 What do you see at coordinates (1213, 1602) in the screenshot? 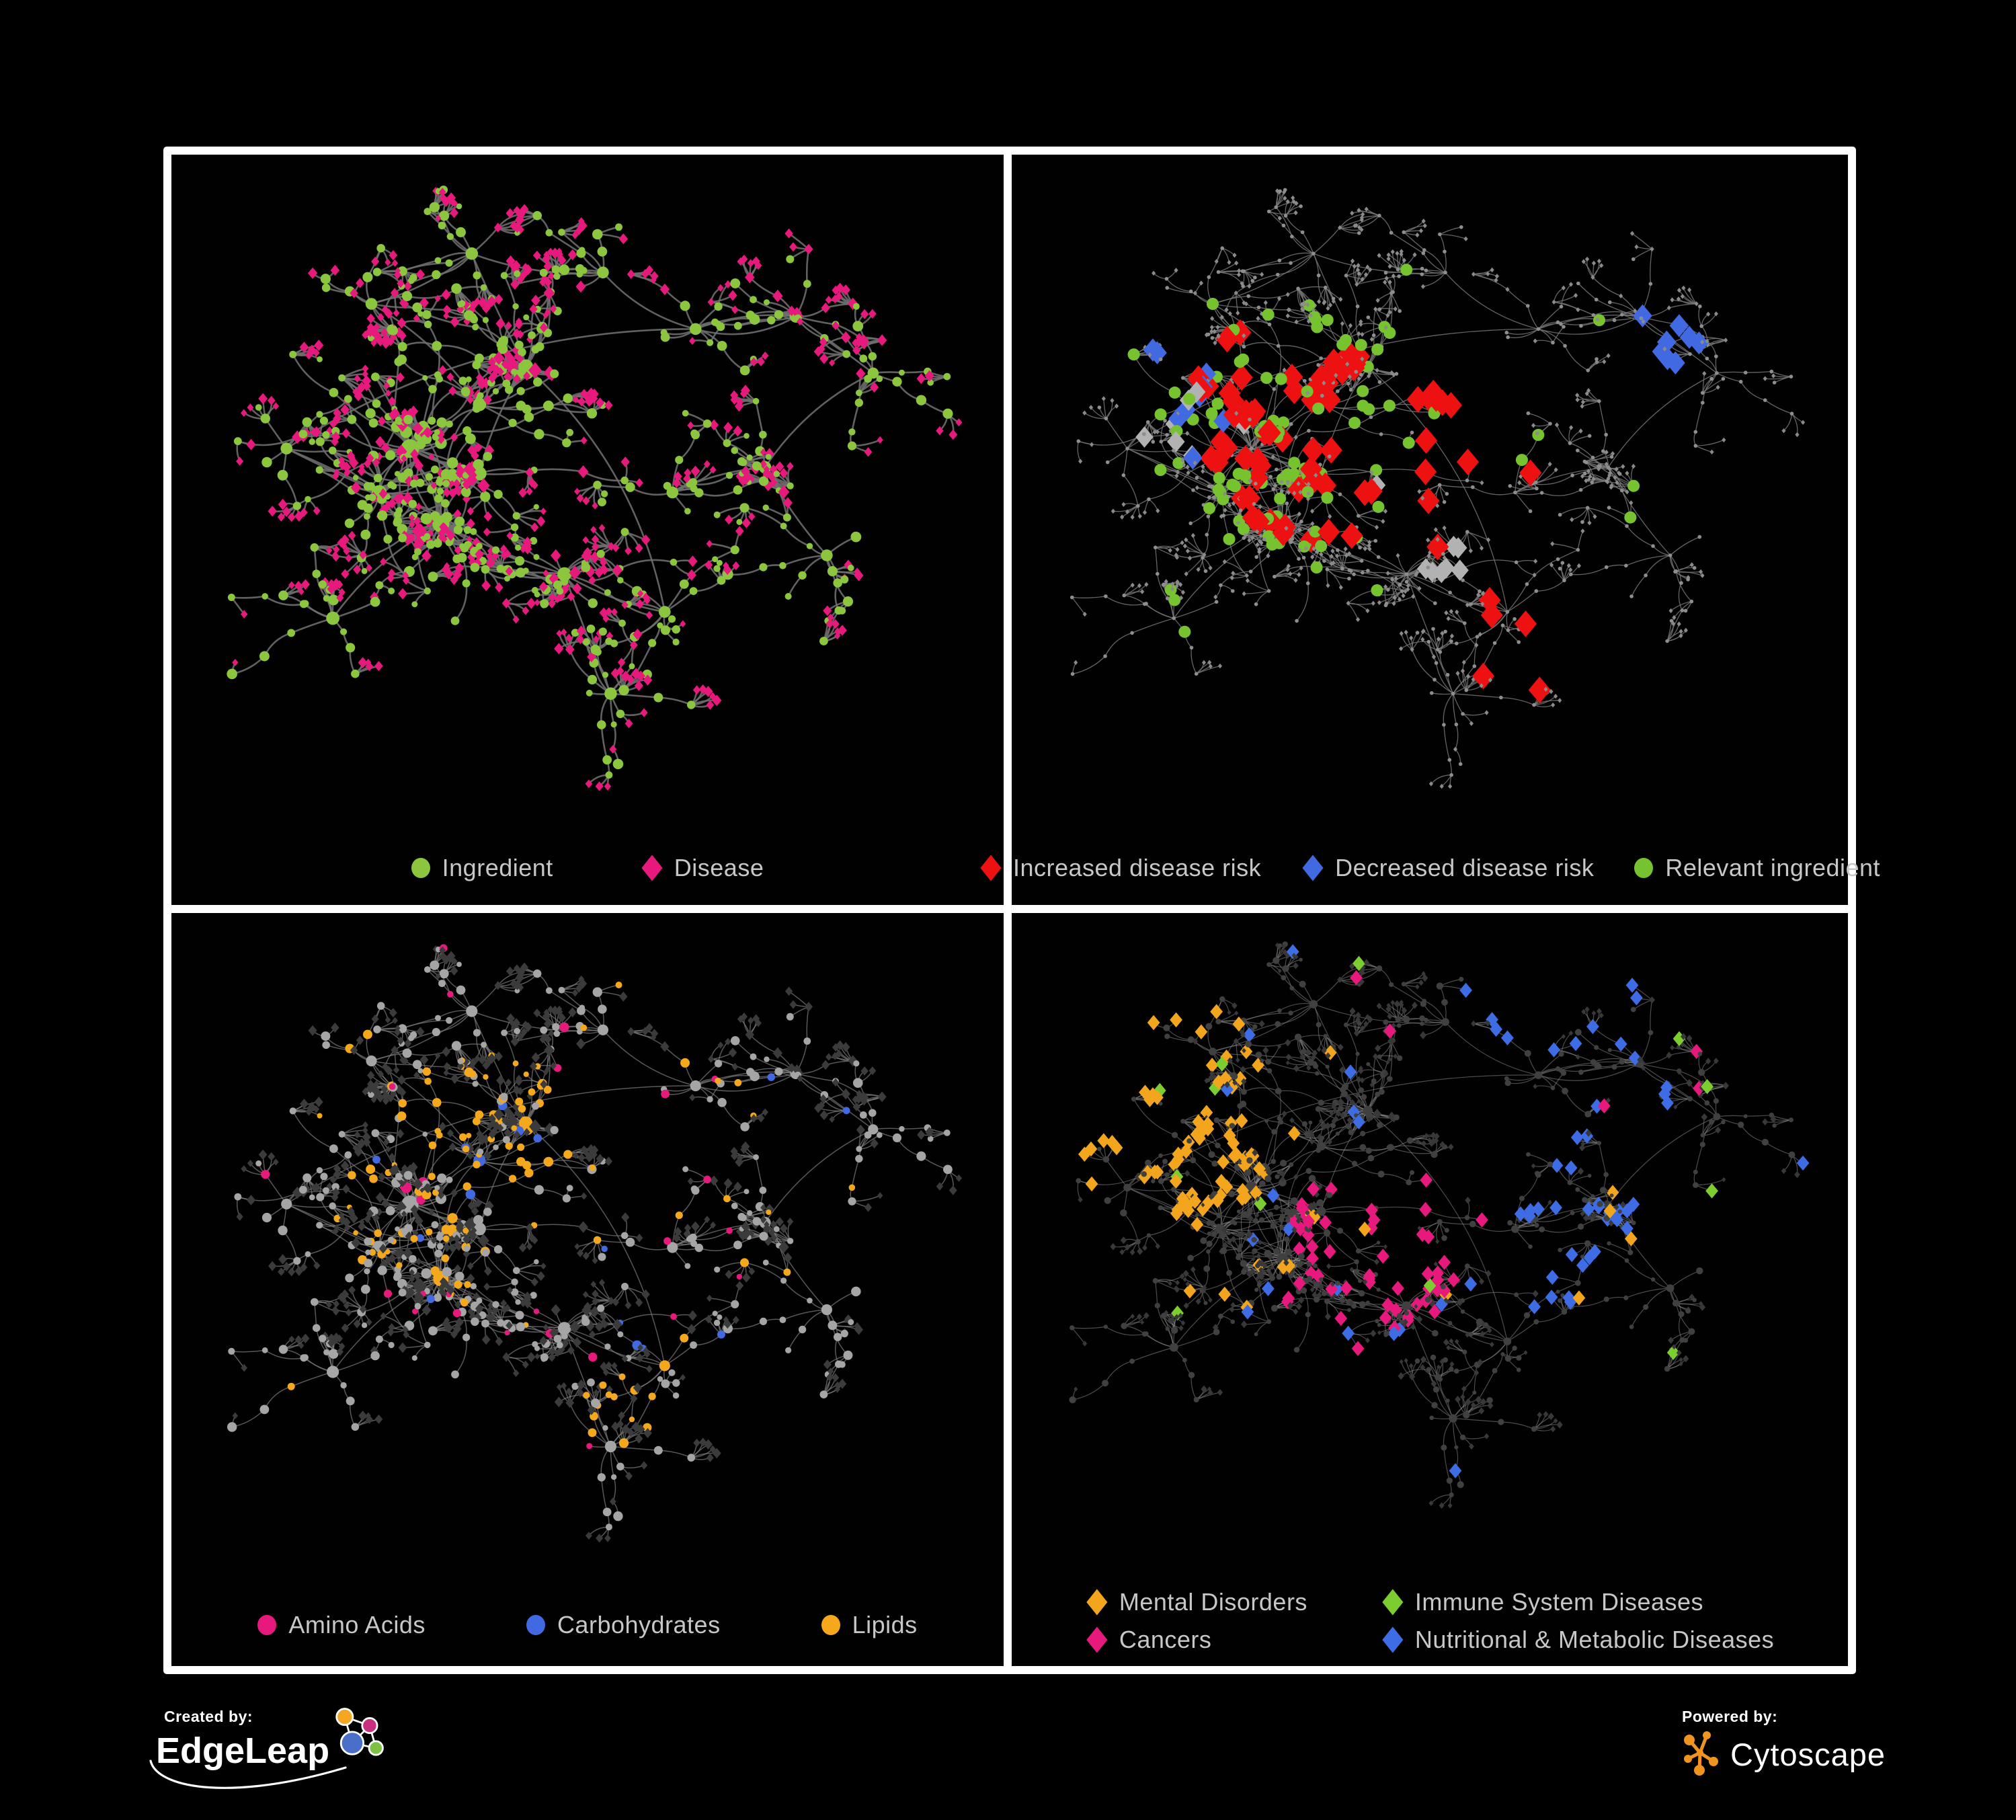
I see `legend-label: Mental Disorders` at bounding box center [1213, 1602].